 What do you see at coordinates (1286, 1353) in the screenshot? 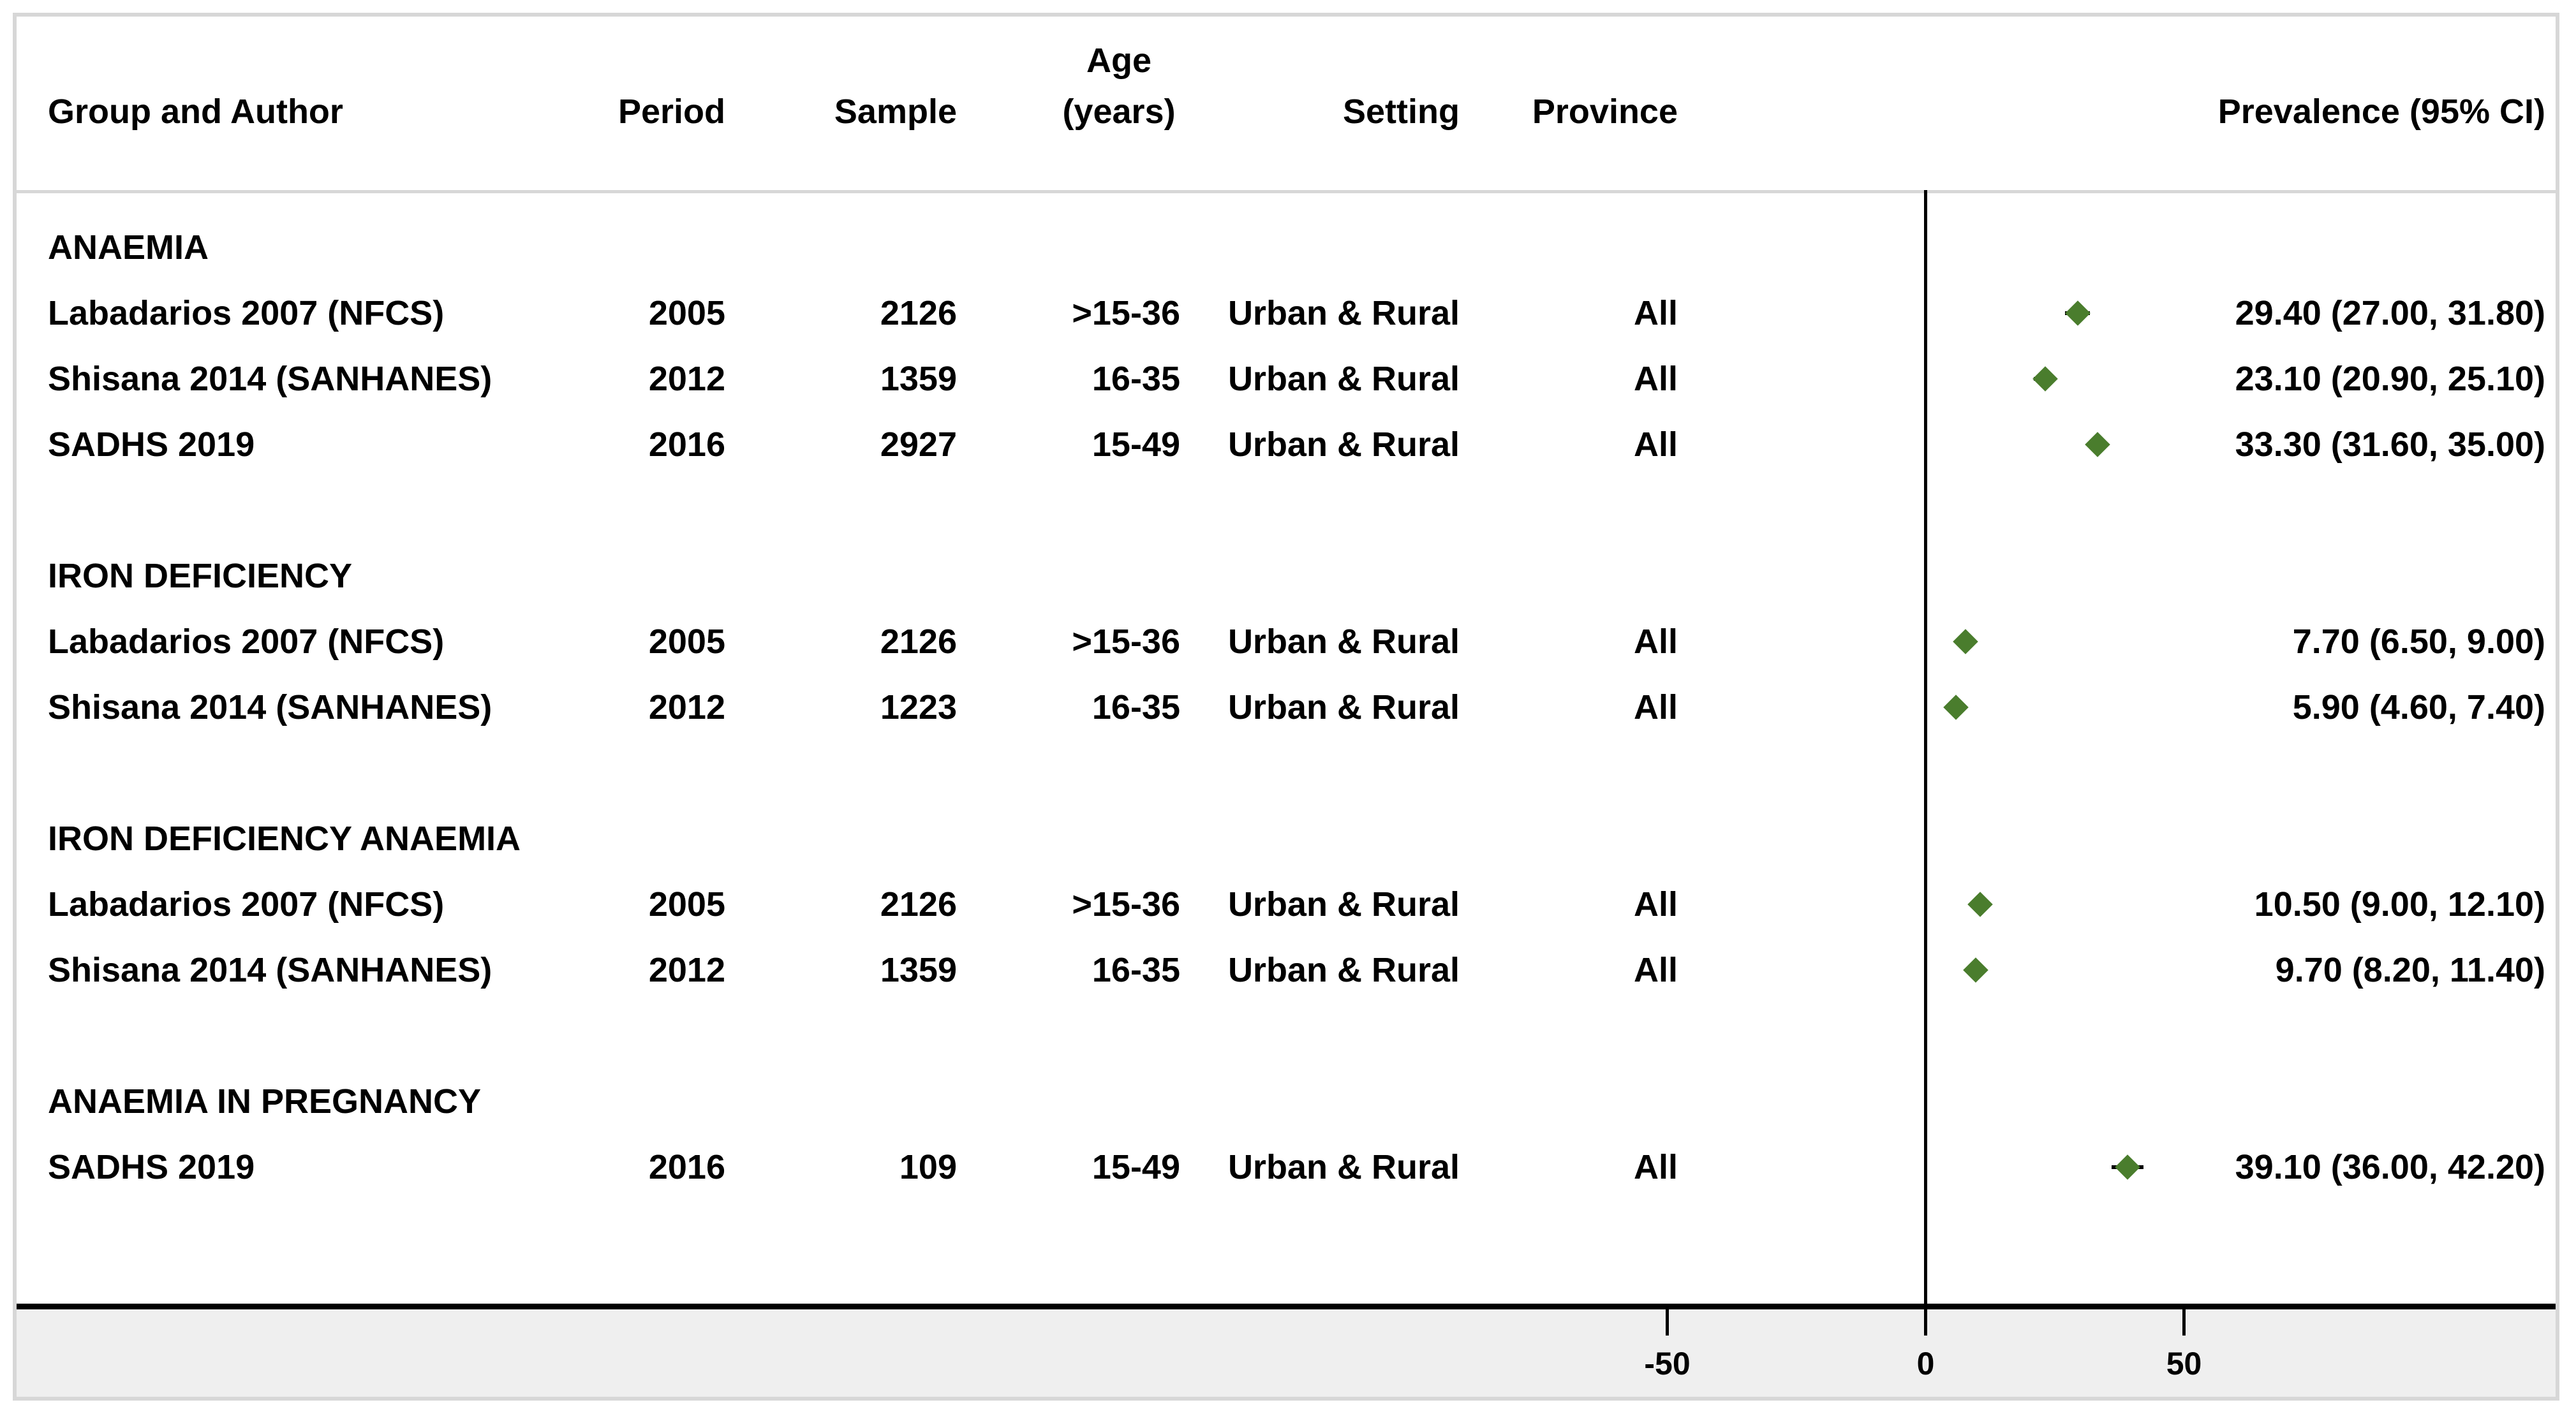
I see `x-axis-strip` at bounding box center [1286, 1353].